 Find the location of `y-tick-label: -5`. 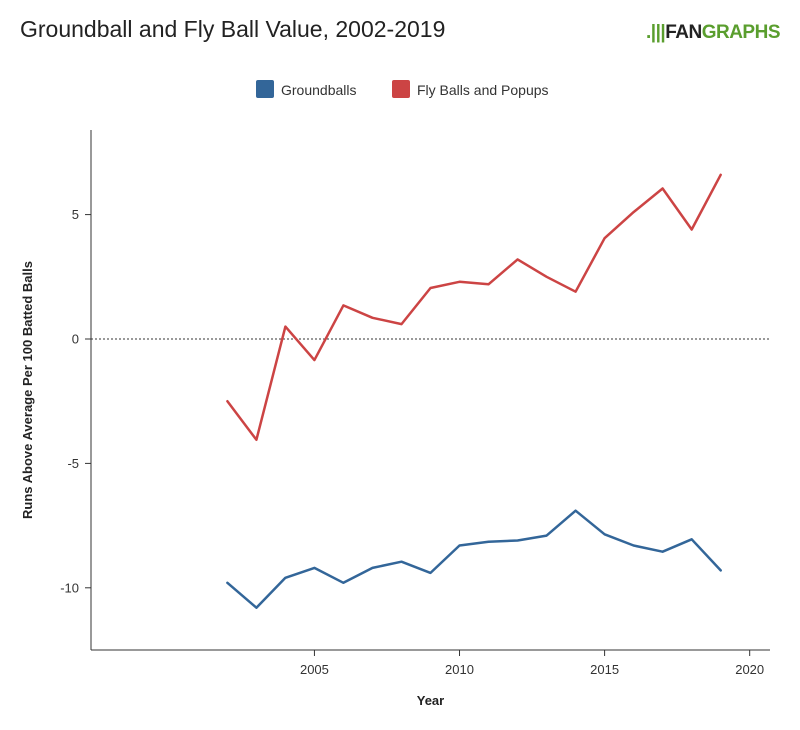

y-tick-label: -5 is located at coordinates (73, 463).